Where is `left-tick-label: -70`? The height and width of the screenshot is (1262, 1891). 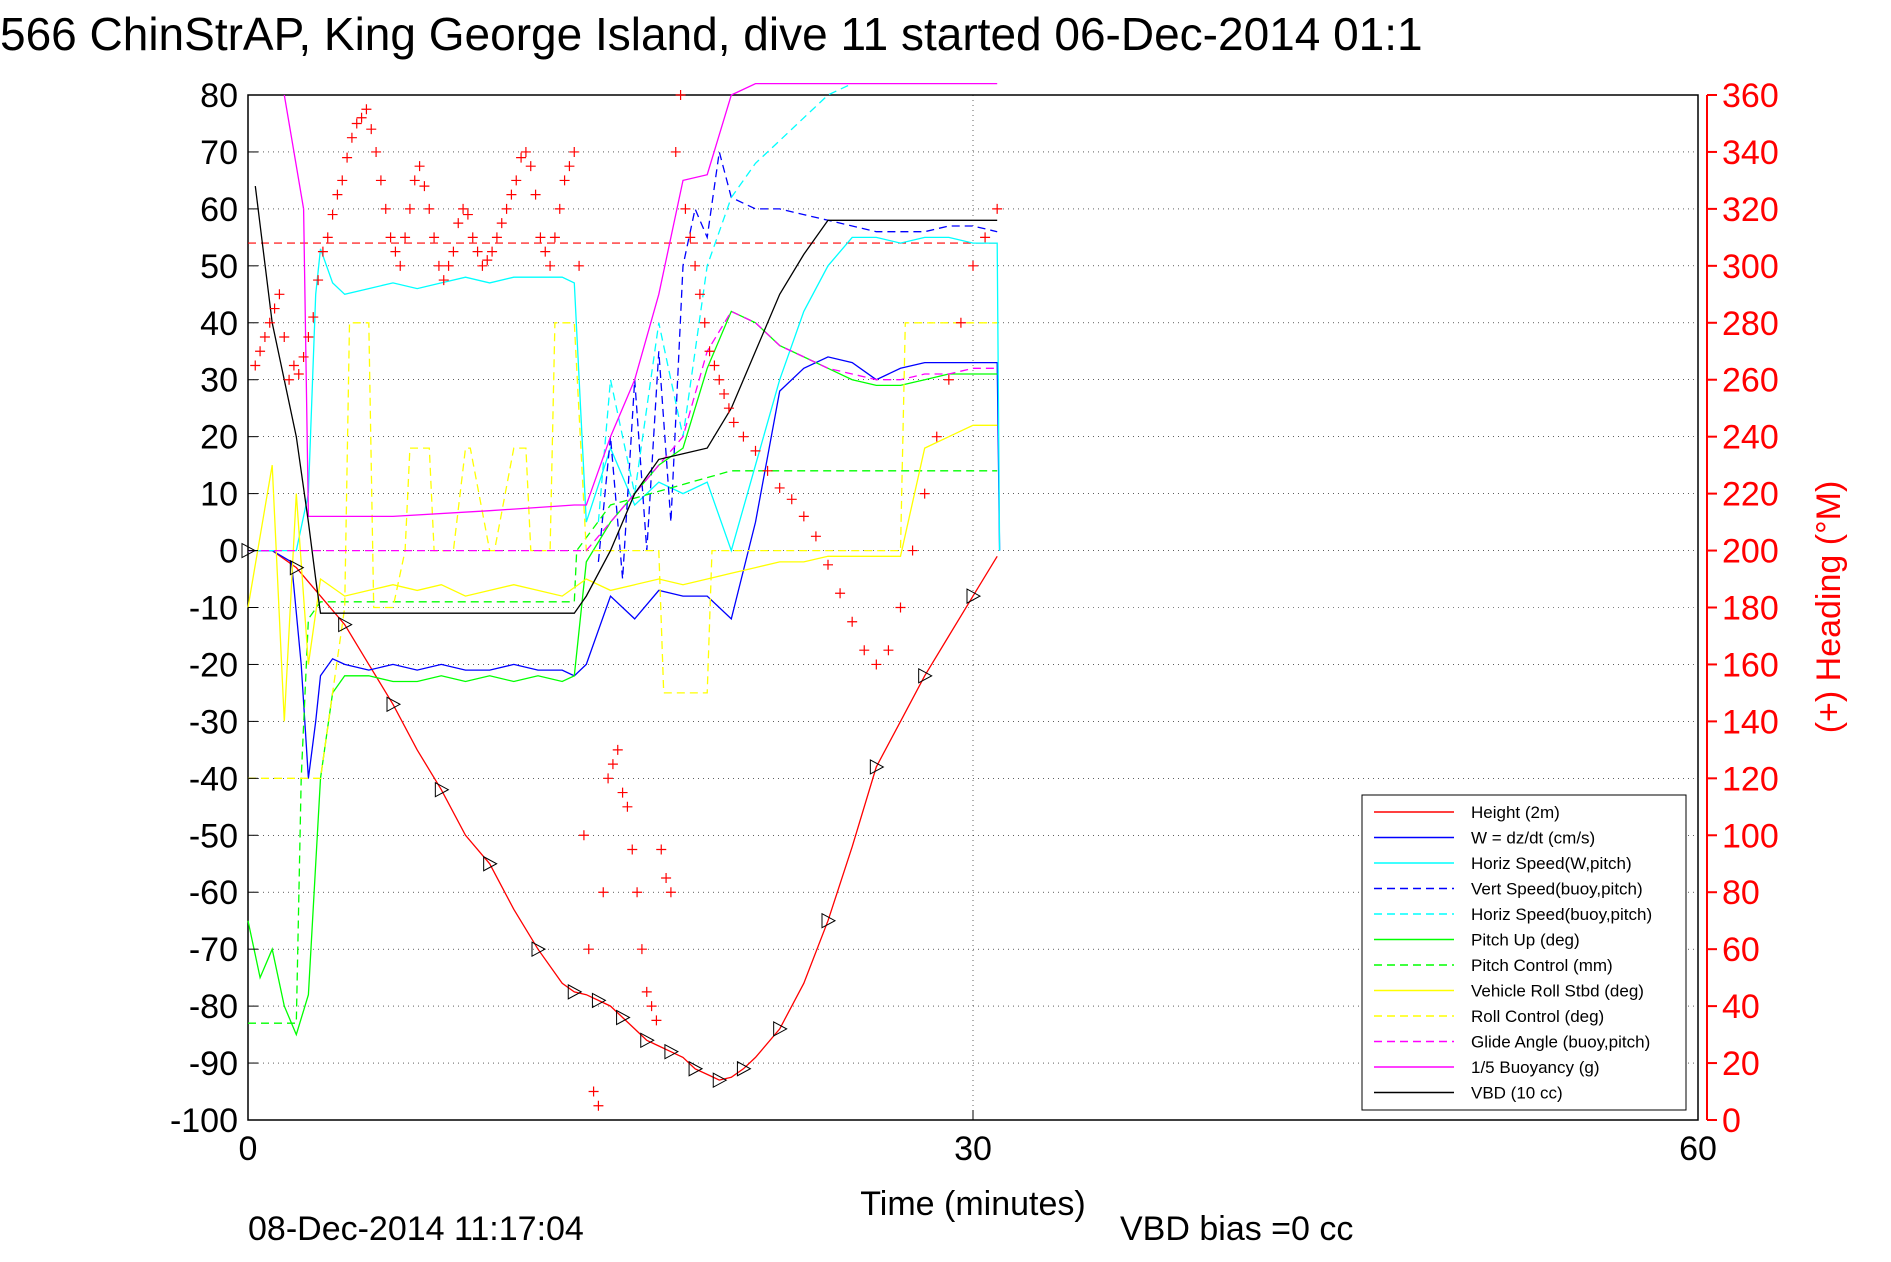 left-tick-label: -70 is located at coordinates (213, 950).